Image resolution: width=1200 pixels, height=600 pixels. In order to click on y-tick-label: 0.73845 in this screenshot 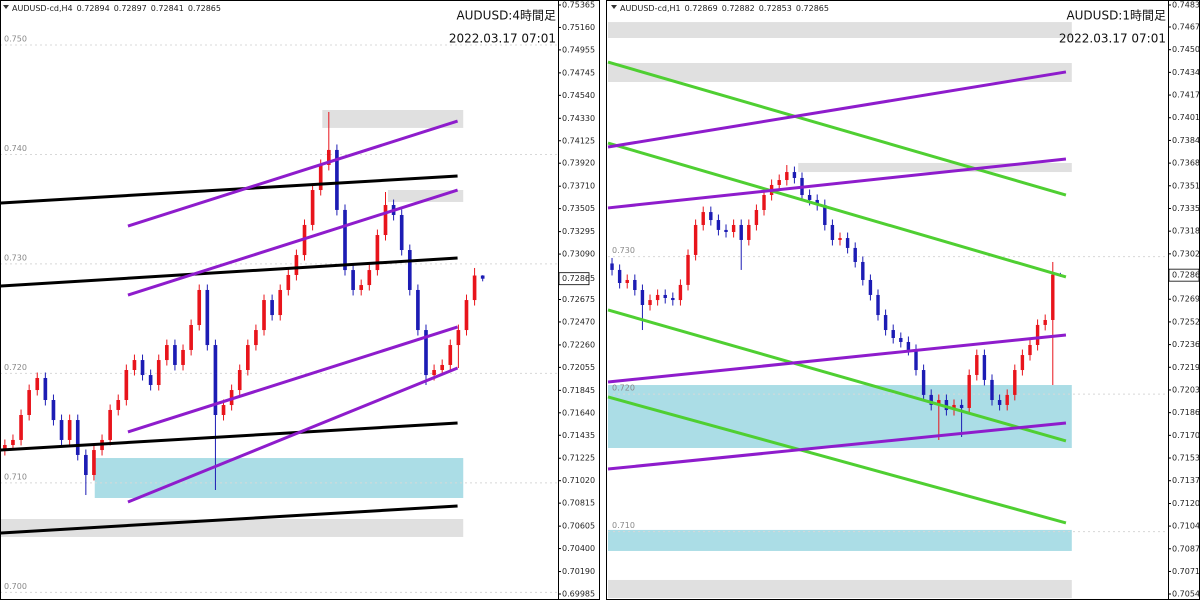, I will do `click(1186, 140)`.